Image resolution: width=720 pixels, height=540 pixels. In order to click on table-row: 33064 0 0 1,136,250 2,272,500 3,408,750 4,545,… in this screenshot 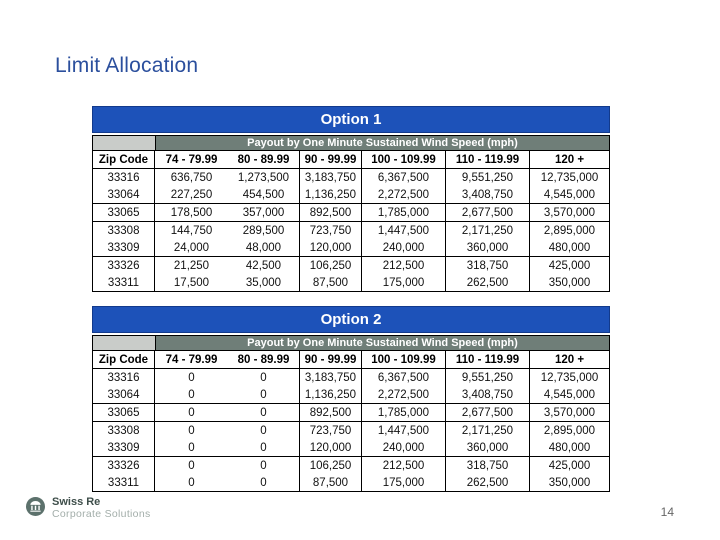, I will do `click(351, 395)`.